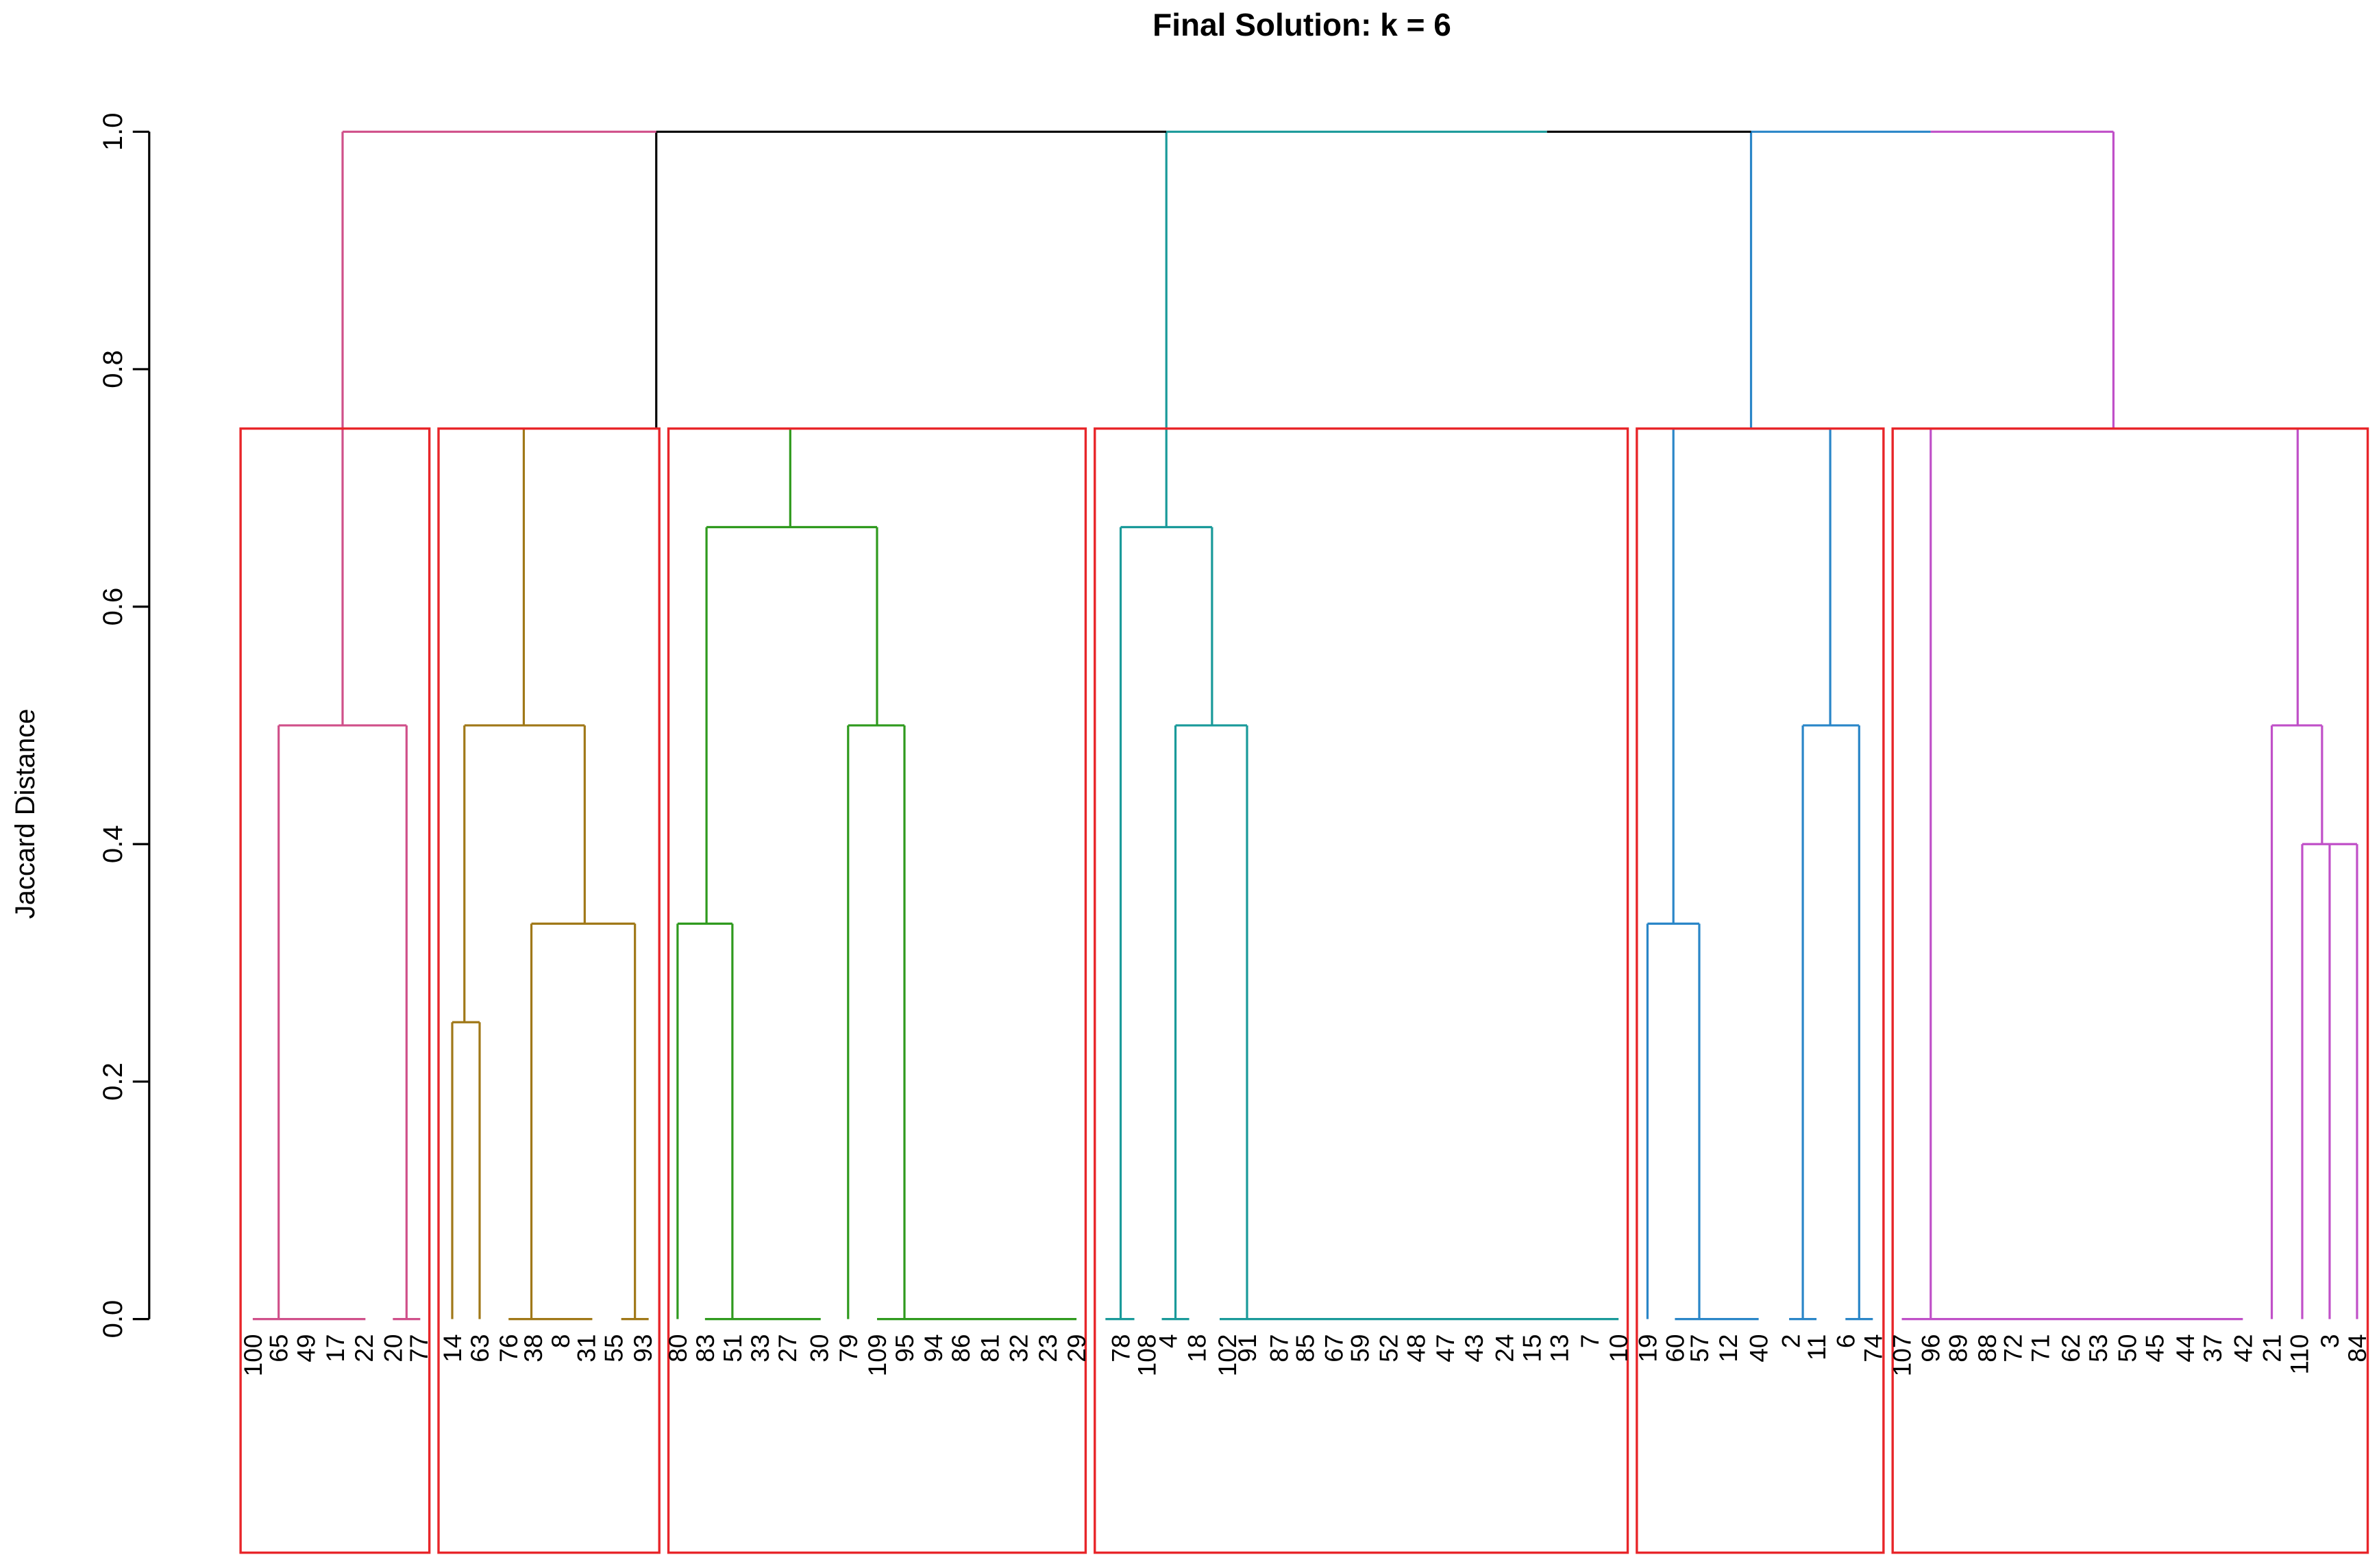  I want to click on leaf-label: 43, so click(1474, 1348).